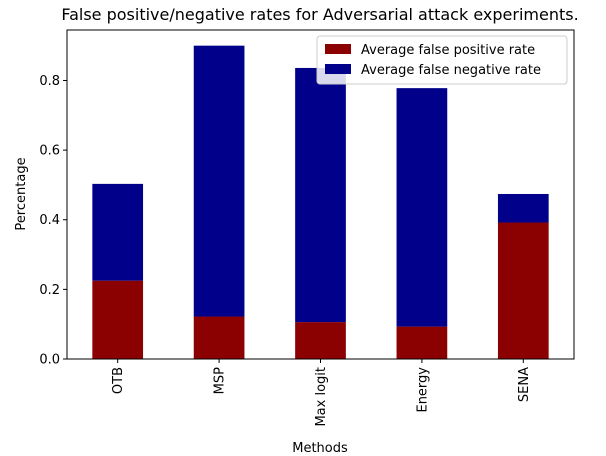 This screenshot has height=456, width=606. I want to click on x-axis-label: Methods, so click(320, 448).